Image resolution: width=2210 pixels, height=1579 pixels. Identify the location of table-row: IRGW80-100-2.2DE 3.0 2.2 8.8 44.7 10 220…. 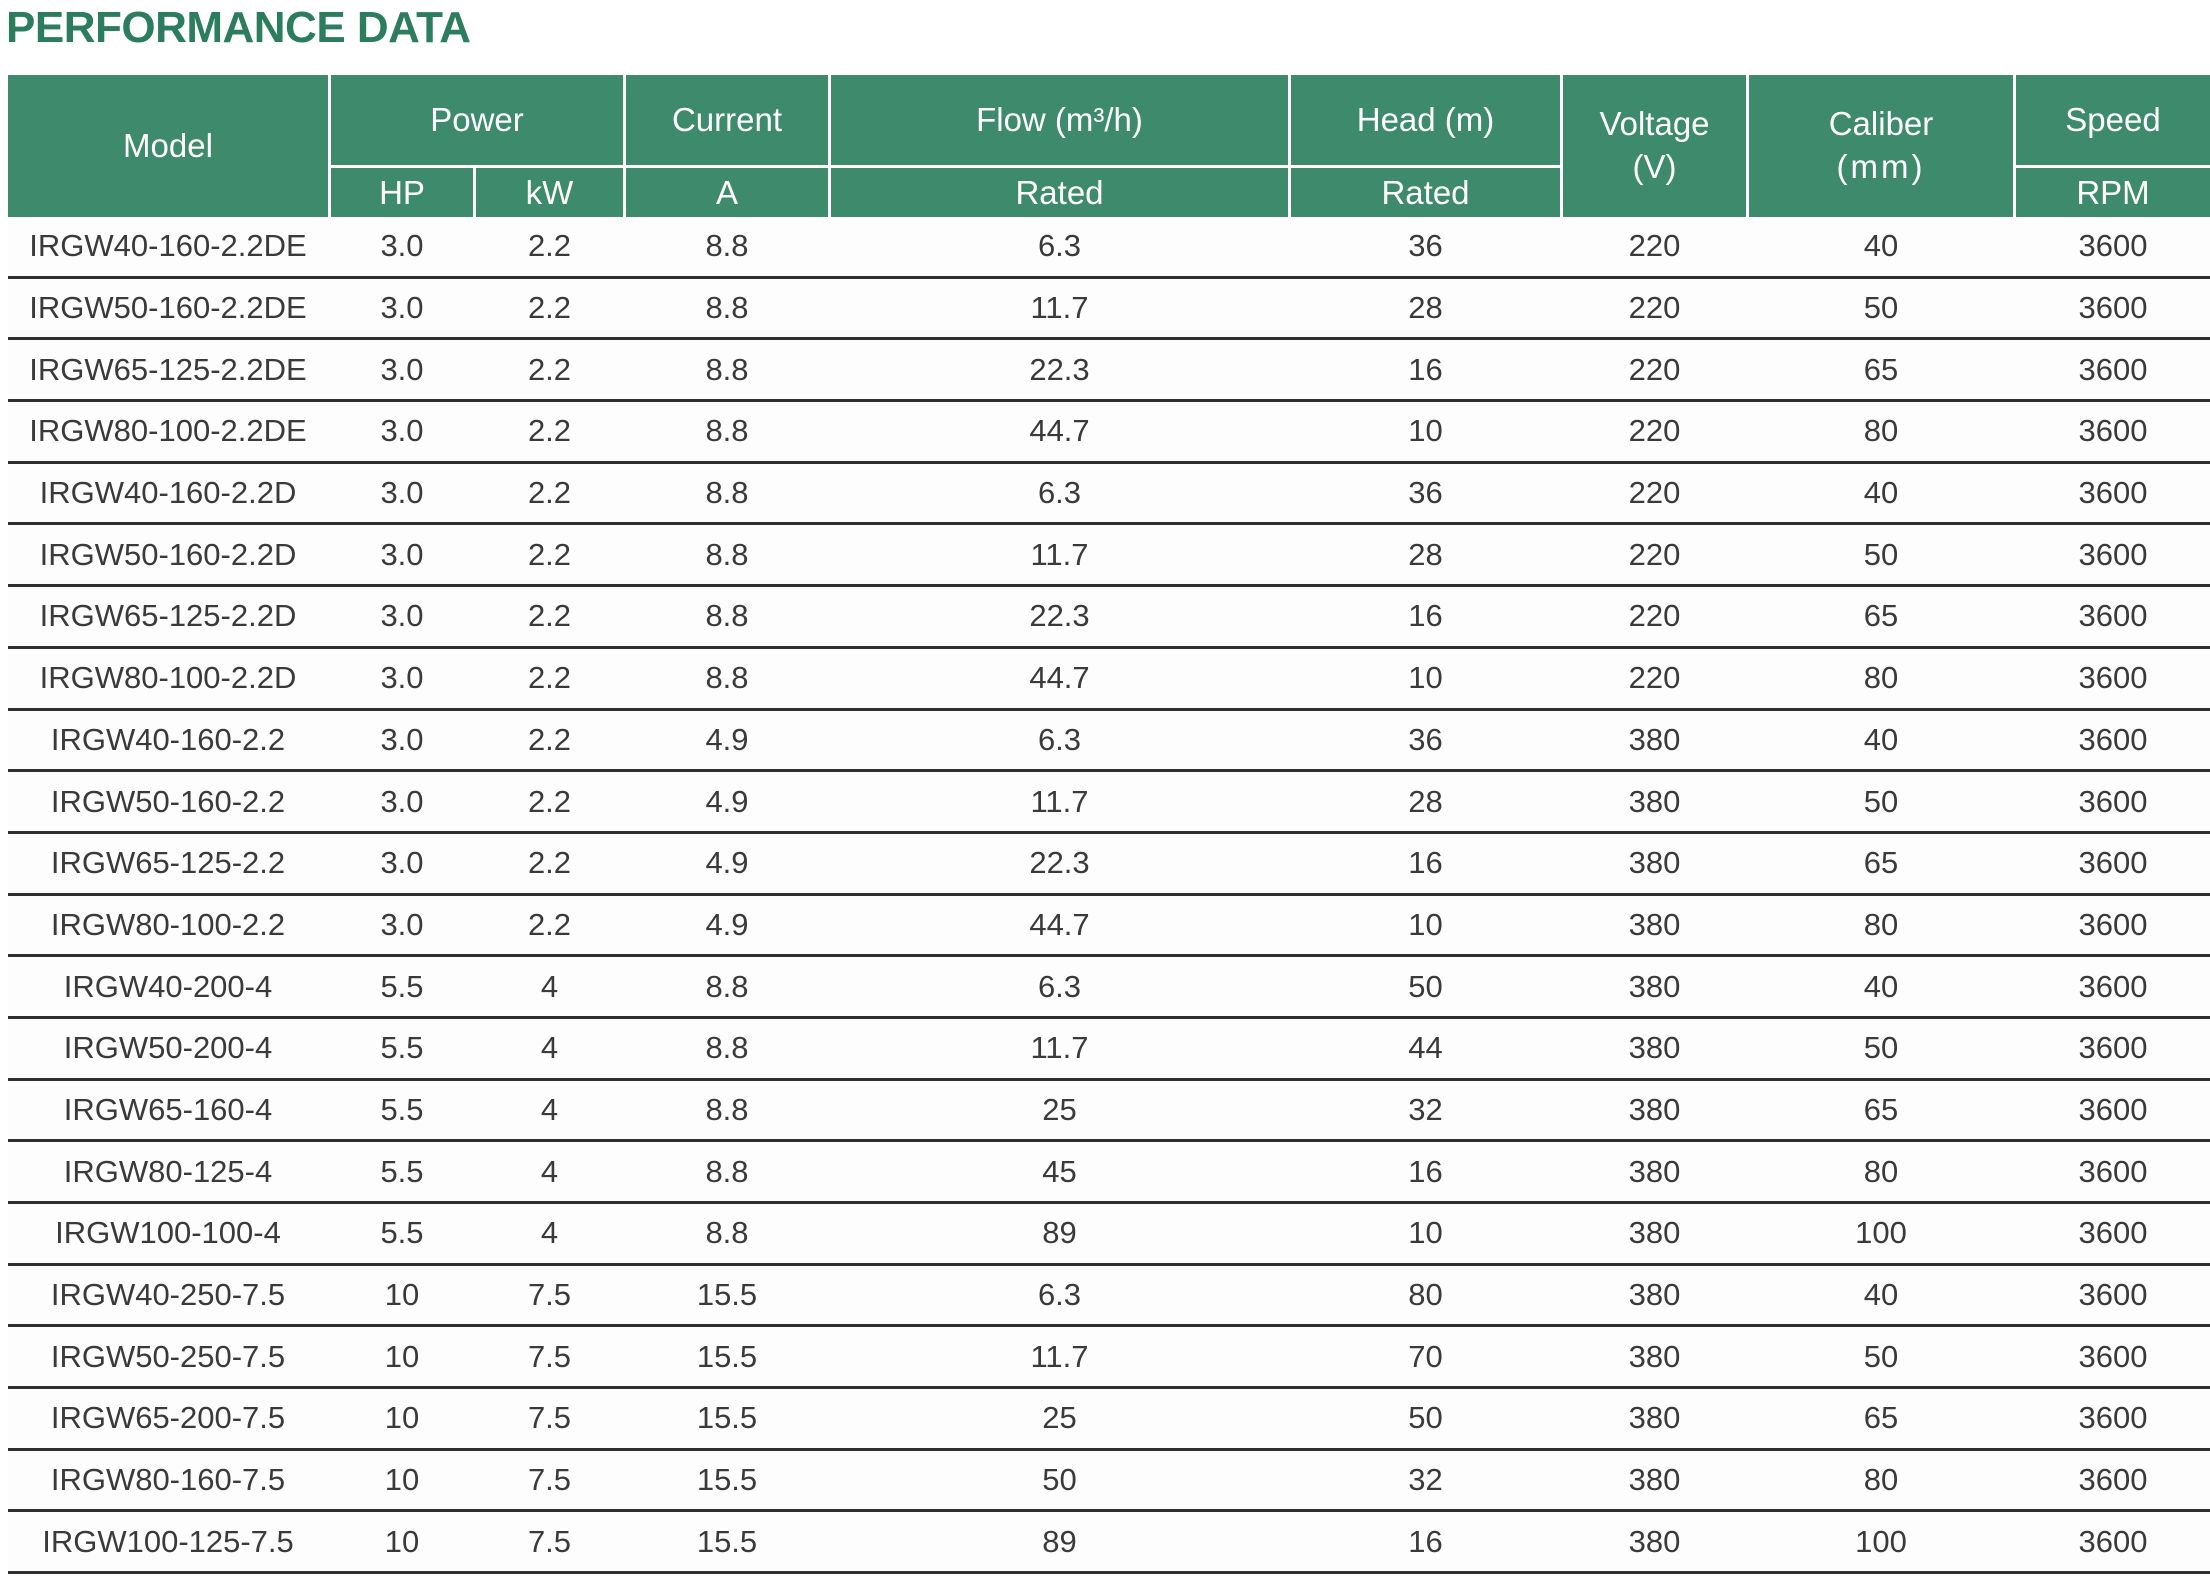
(1109, 433).